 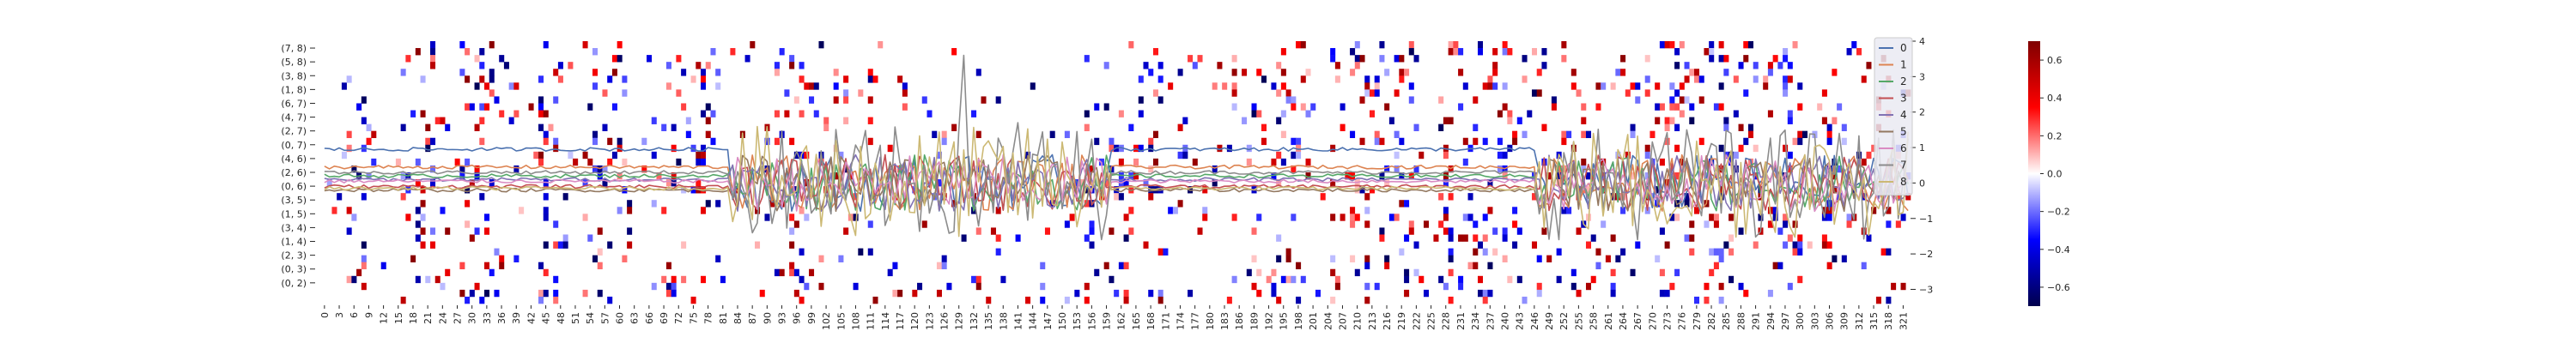 What do you see at coordinates (1504, 321) in the screenshot?
I see `column-tick-label: 240` at bounding box center [1504, 321].